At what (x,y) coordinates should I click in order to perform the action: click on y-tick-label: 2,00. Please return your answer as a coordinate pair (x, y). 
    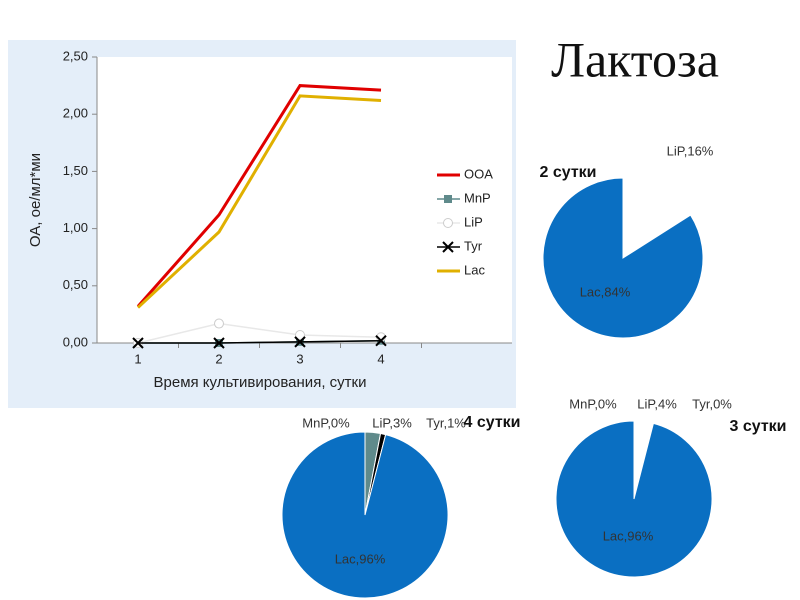
    Looking at the image, I should click on (75, 113).